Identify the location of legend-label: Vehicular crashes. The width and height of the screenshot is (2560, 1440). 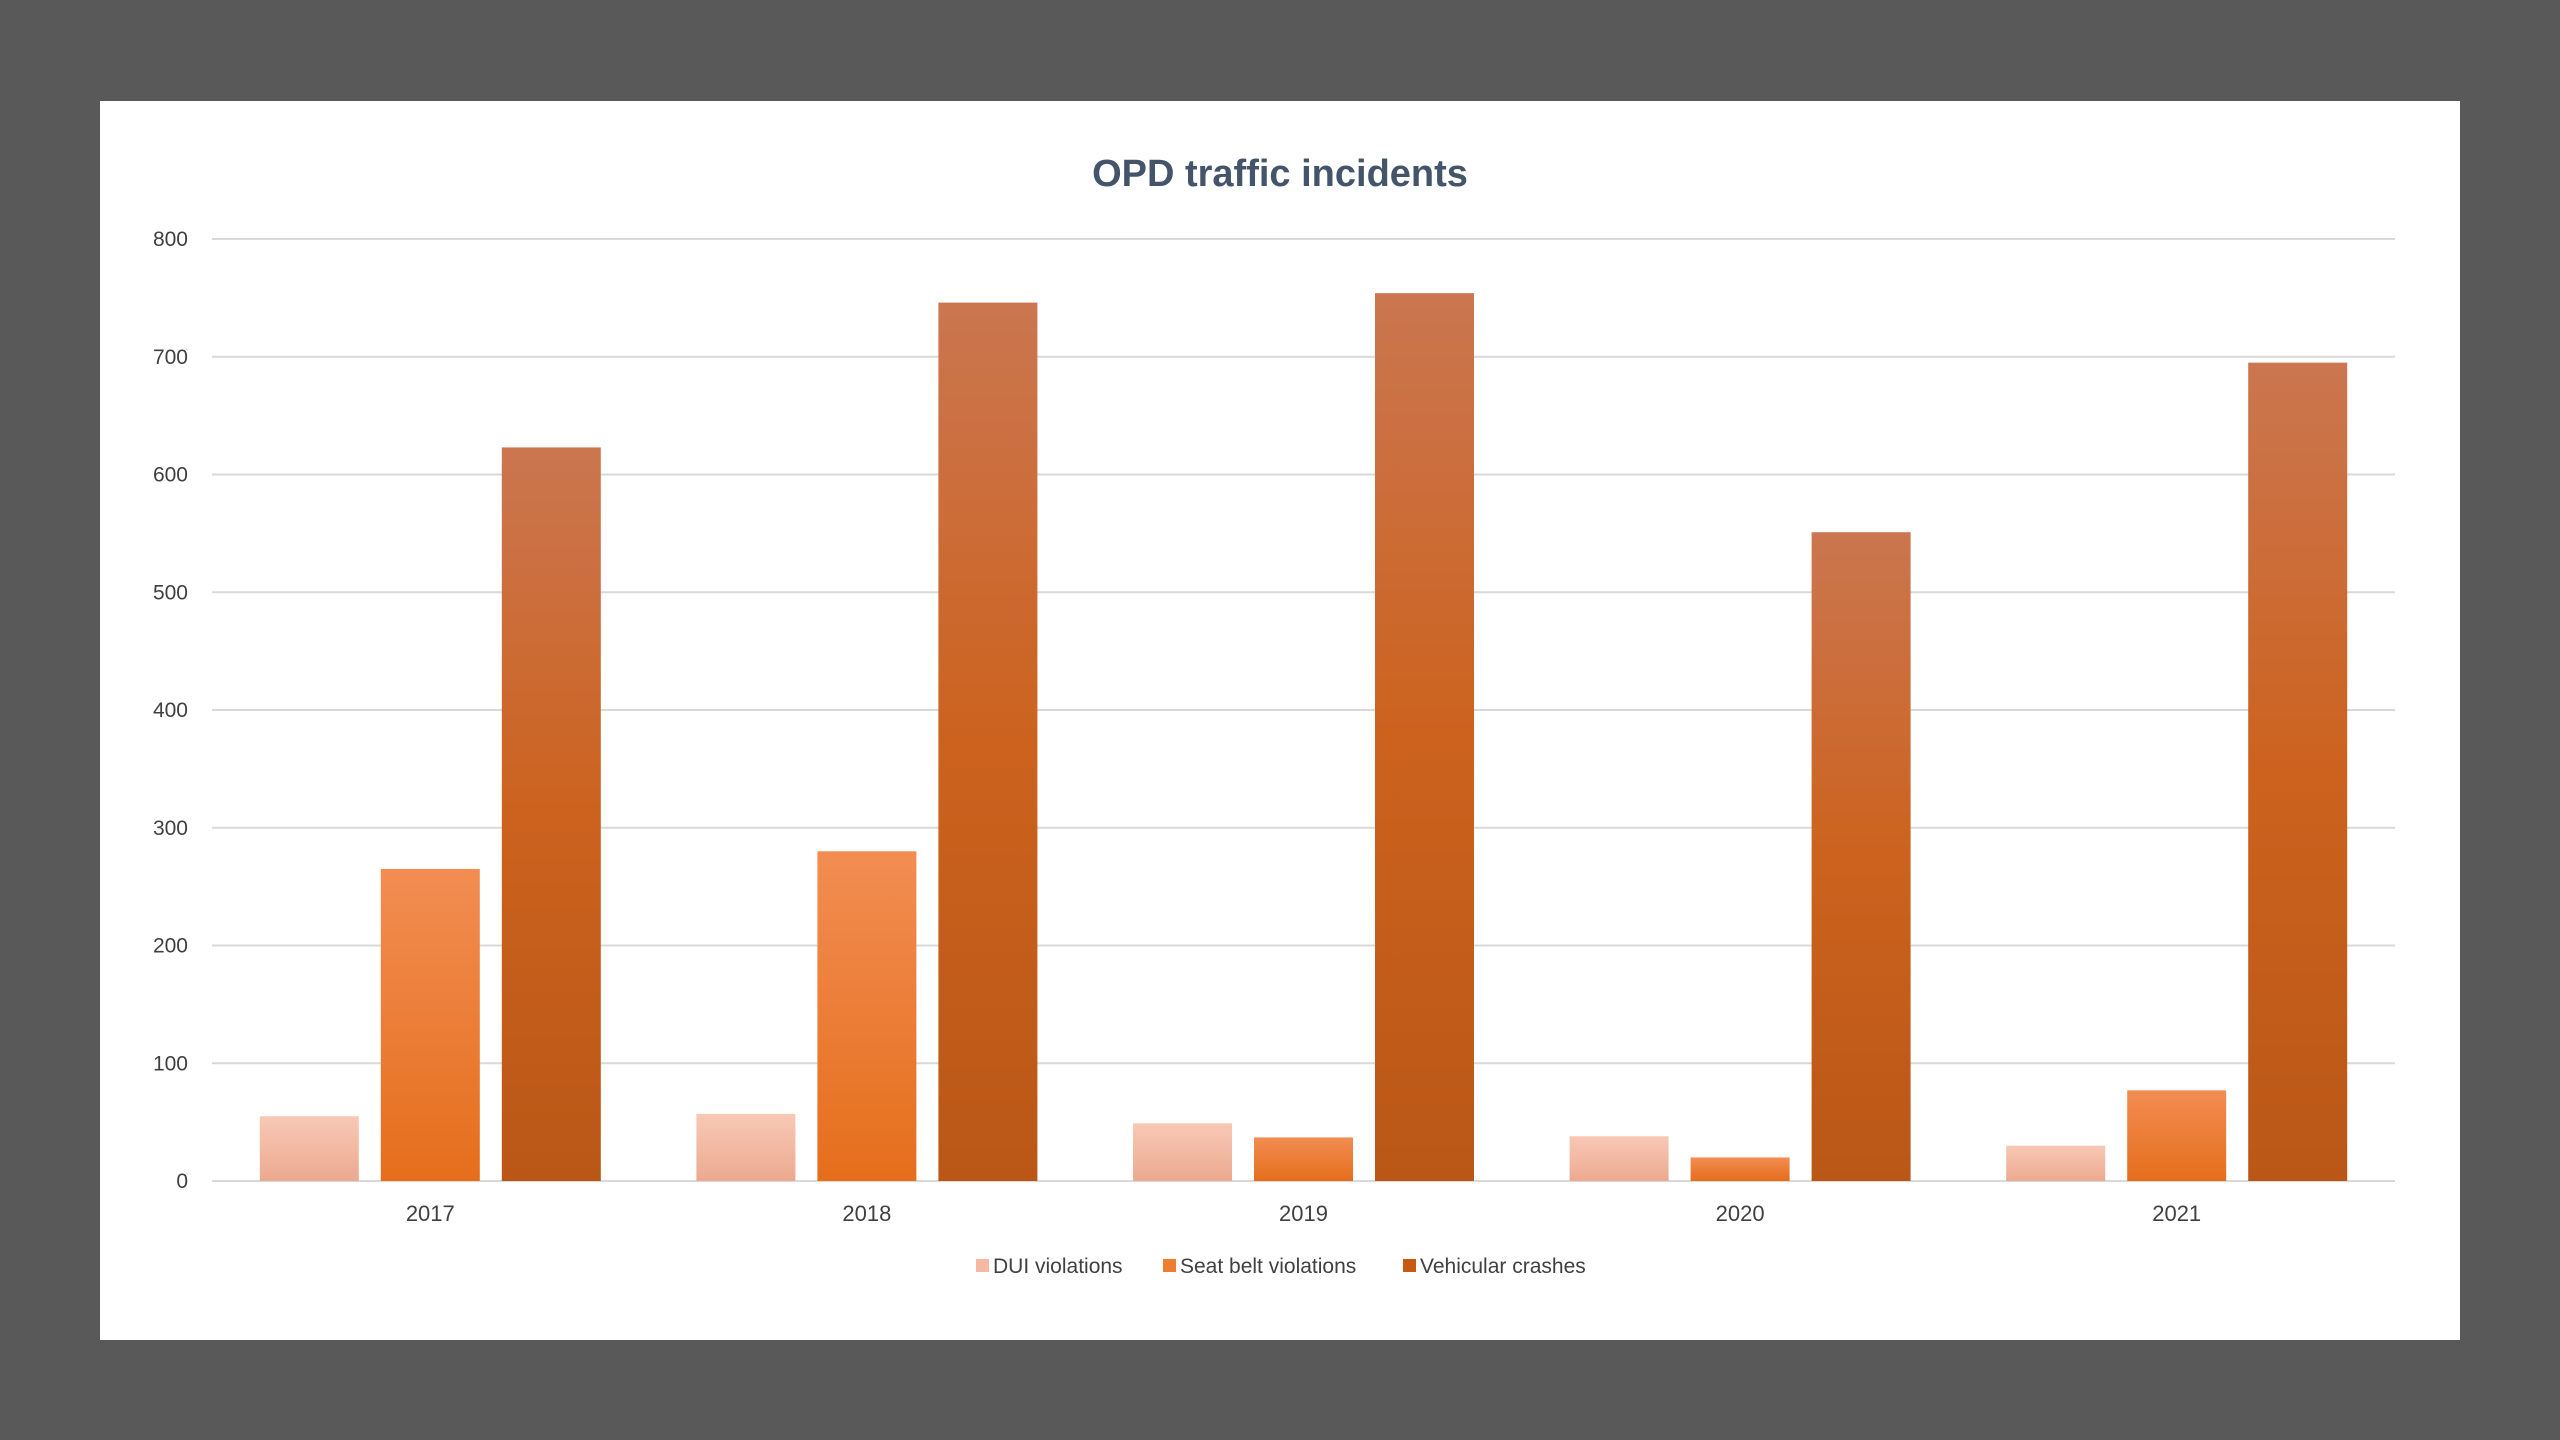
(1503, 1266).